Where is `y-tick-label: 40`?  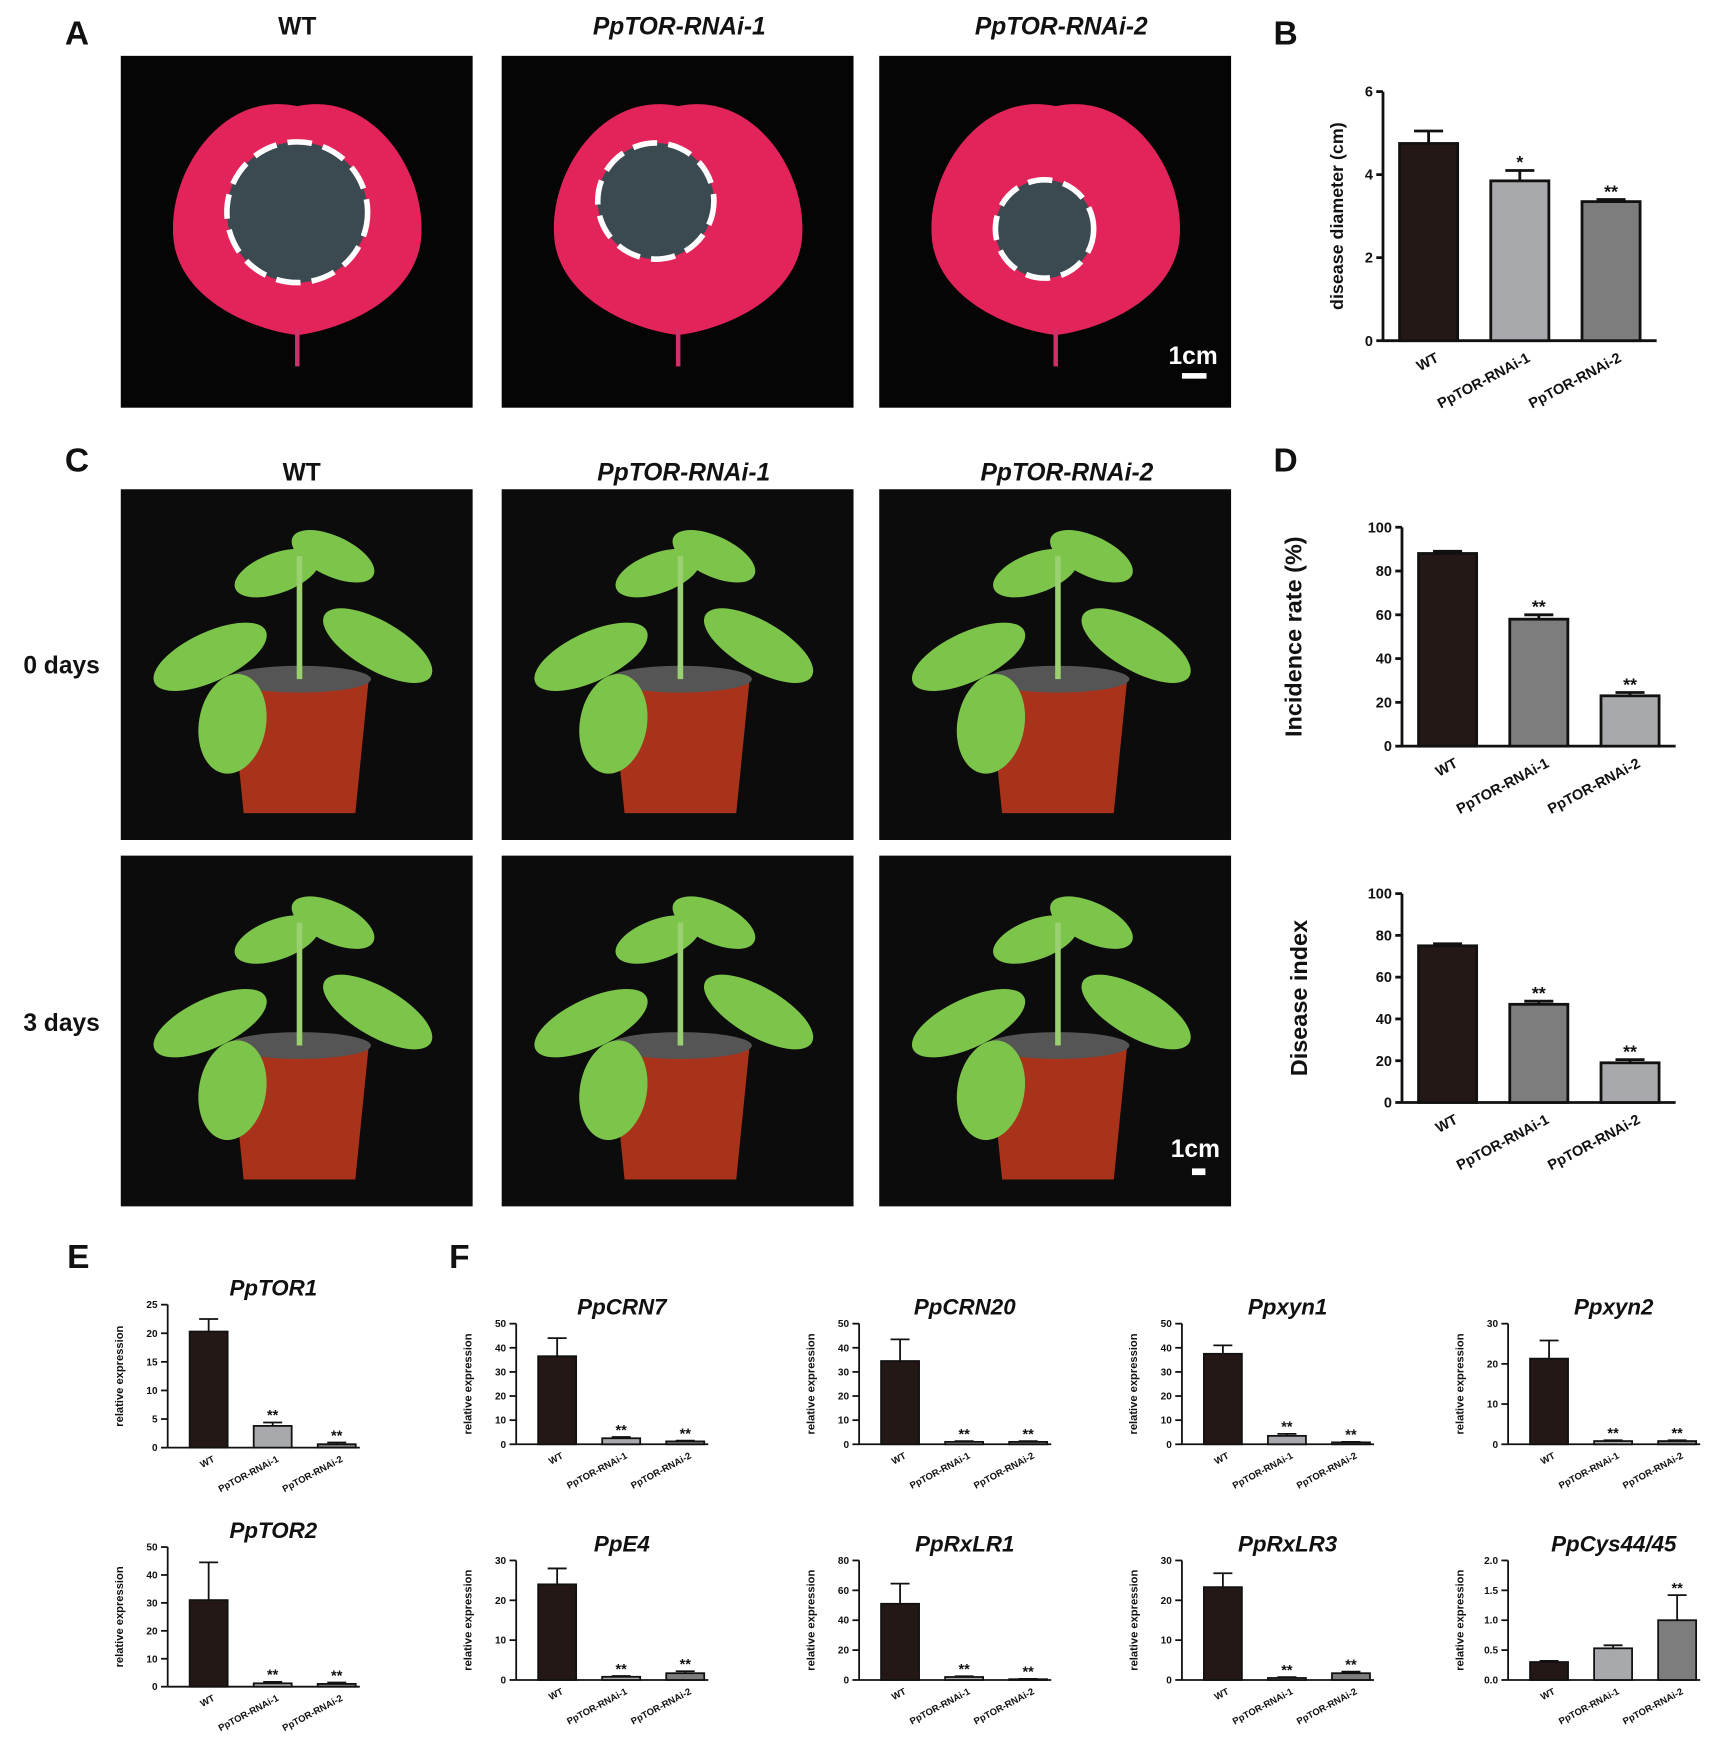 y-tick-label: 40 is located at coordinates (1167, 1348).